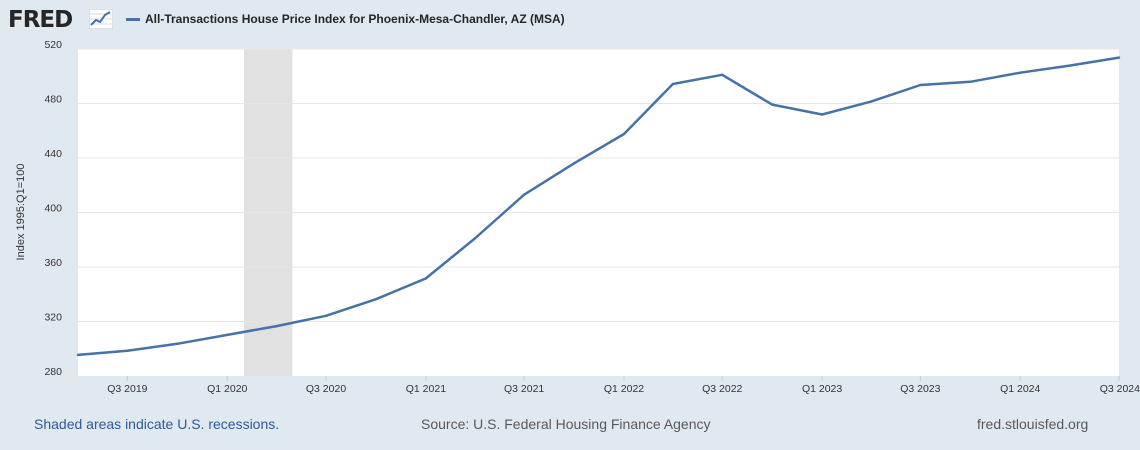 The height and width of the screenshot is (450, 1140). What do you see at coordinates (53, 100) in the screenshot?
I see `y-tick-label: 480` at bounding box center [53, 100].